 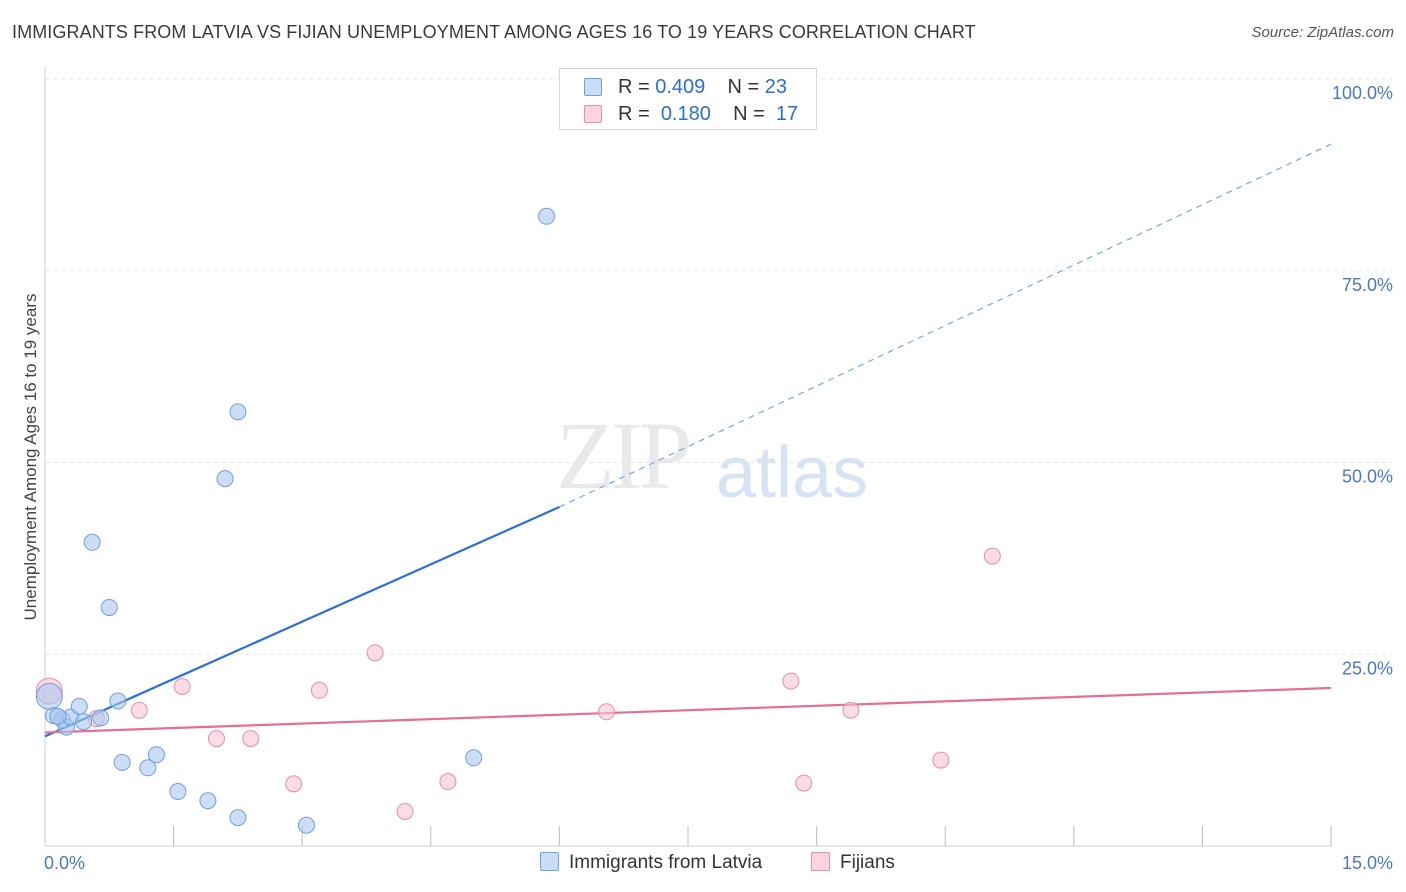 What do you see at coordinates (1367, 285) in the screenshot?
I see `y-tick-label: 75.0%` at bounding box center [1367, 285].